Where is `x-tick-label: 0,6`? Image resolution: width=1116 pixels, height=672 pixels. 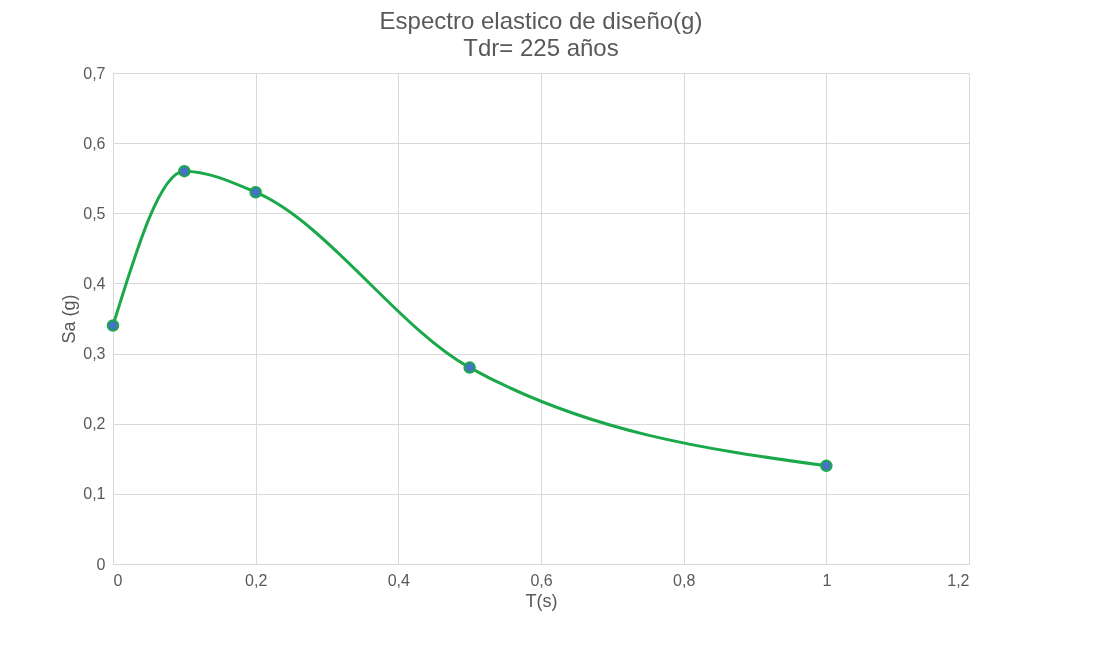 x-tick-label: 0,6 is located at coordinates (541, 580).